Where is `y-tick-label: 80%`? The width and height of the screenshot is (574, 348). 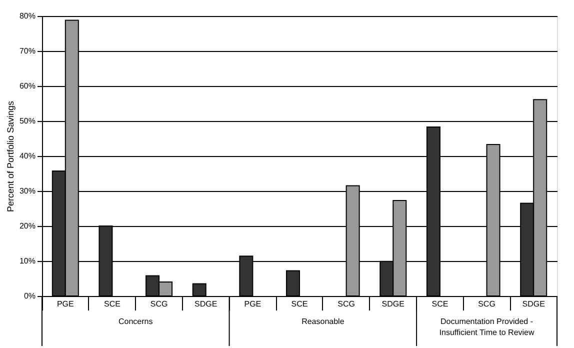 y-tick-label: 80% is located at coordinates (27, 16).